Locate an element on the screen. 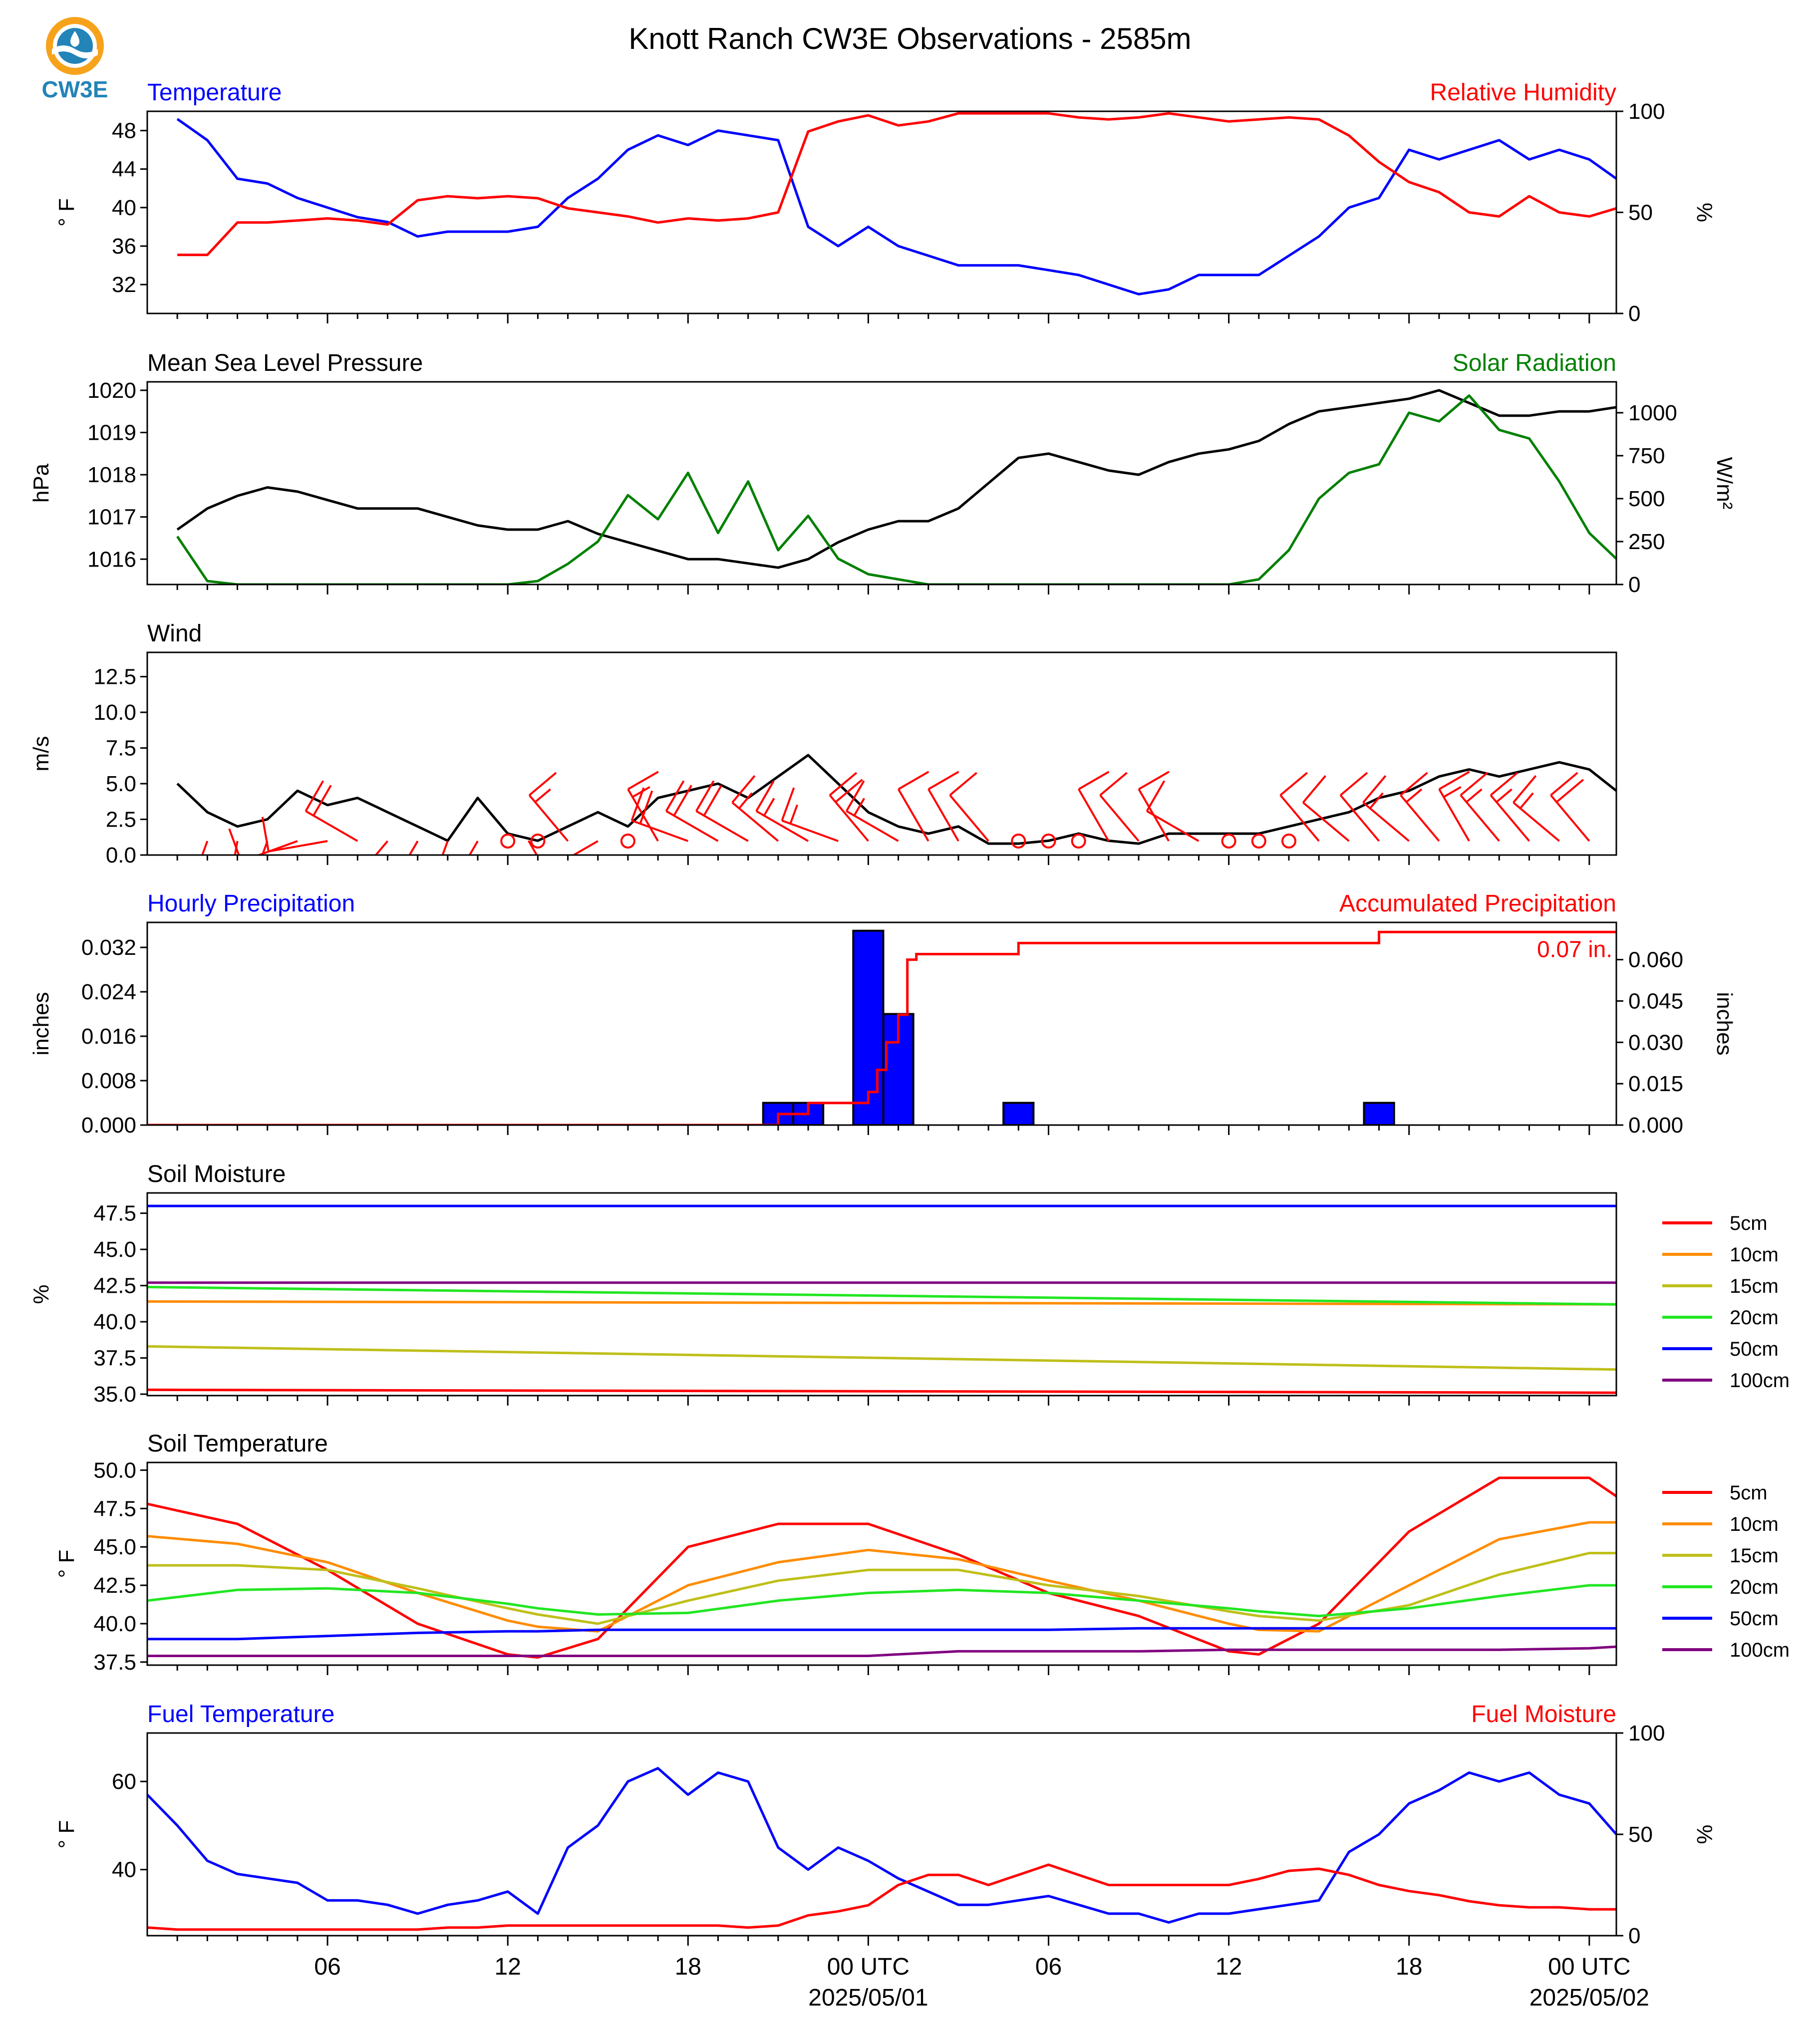 The width and height of the screenshot is (1820, 2028). legend-label: 20cm is located at coordinates (1754, 1587).